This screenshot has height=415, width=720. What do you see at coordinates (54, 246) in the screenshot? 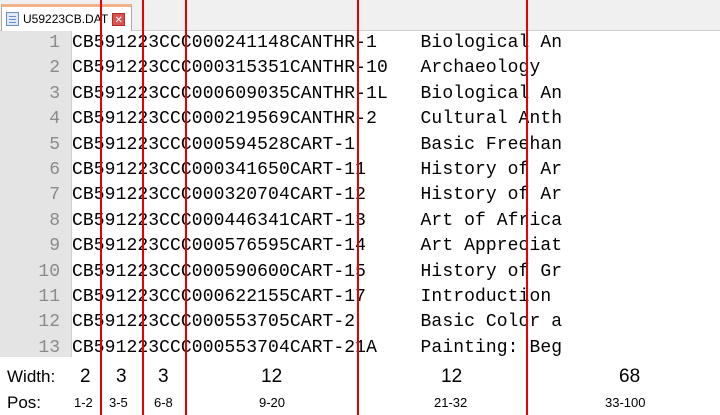
I see `line-number: 9` at bounding box center [54, 246].